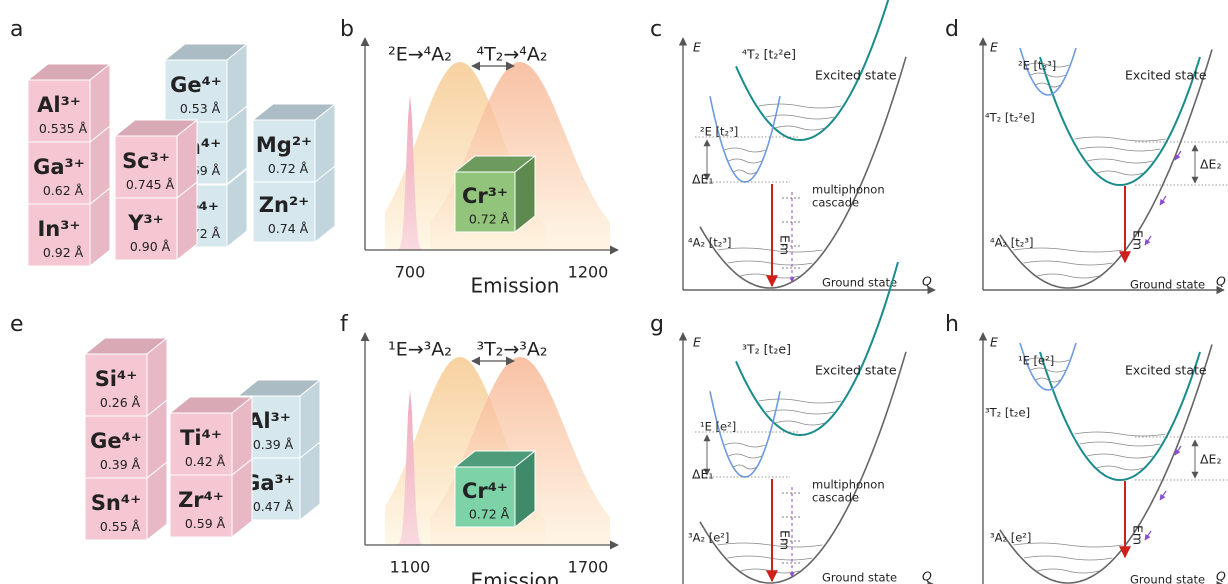  What do you see at coordinates (512, 350) in the screenshot?
I see `label: ³T₂→³A₂` at bounding box center [512, 350].